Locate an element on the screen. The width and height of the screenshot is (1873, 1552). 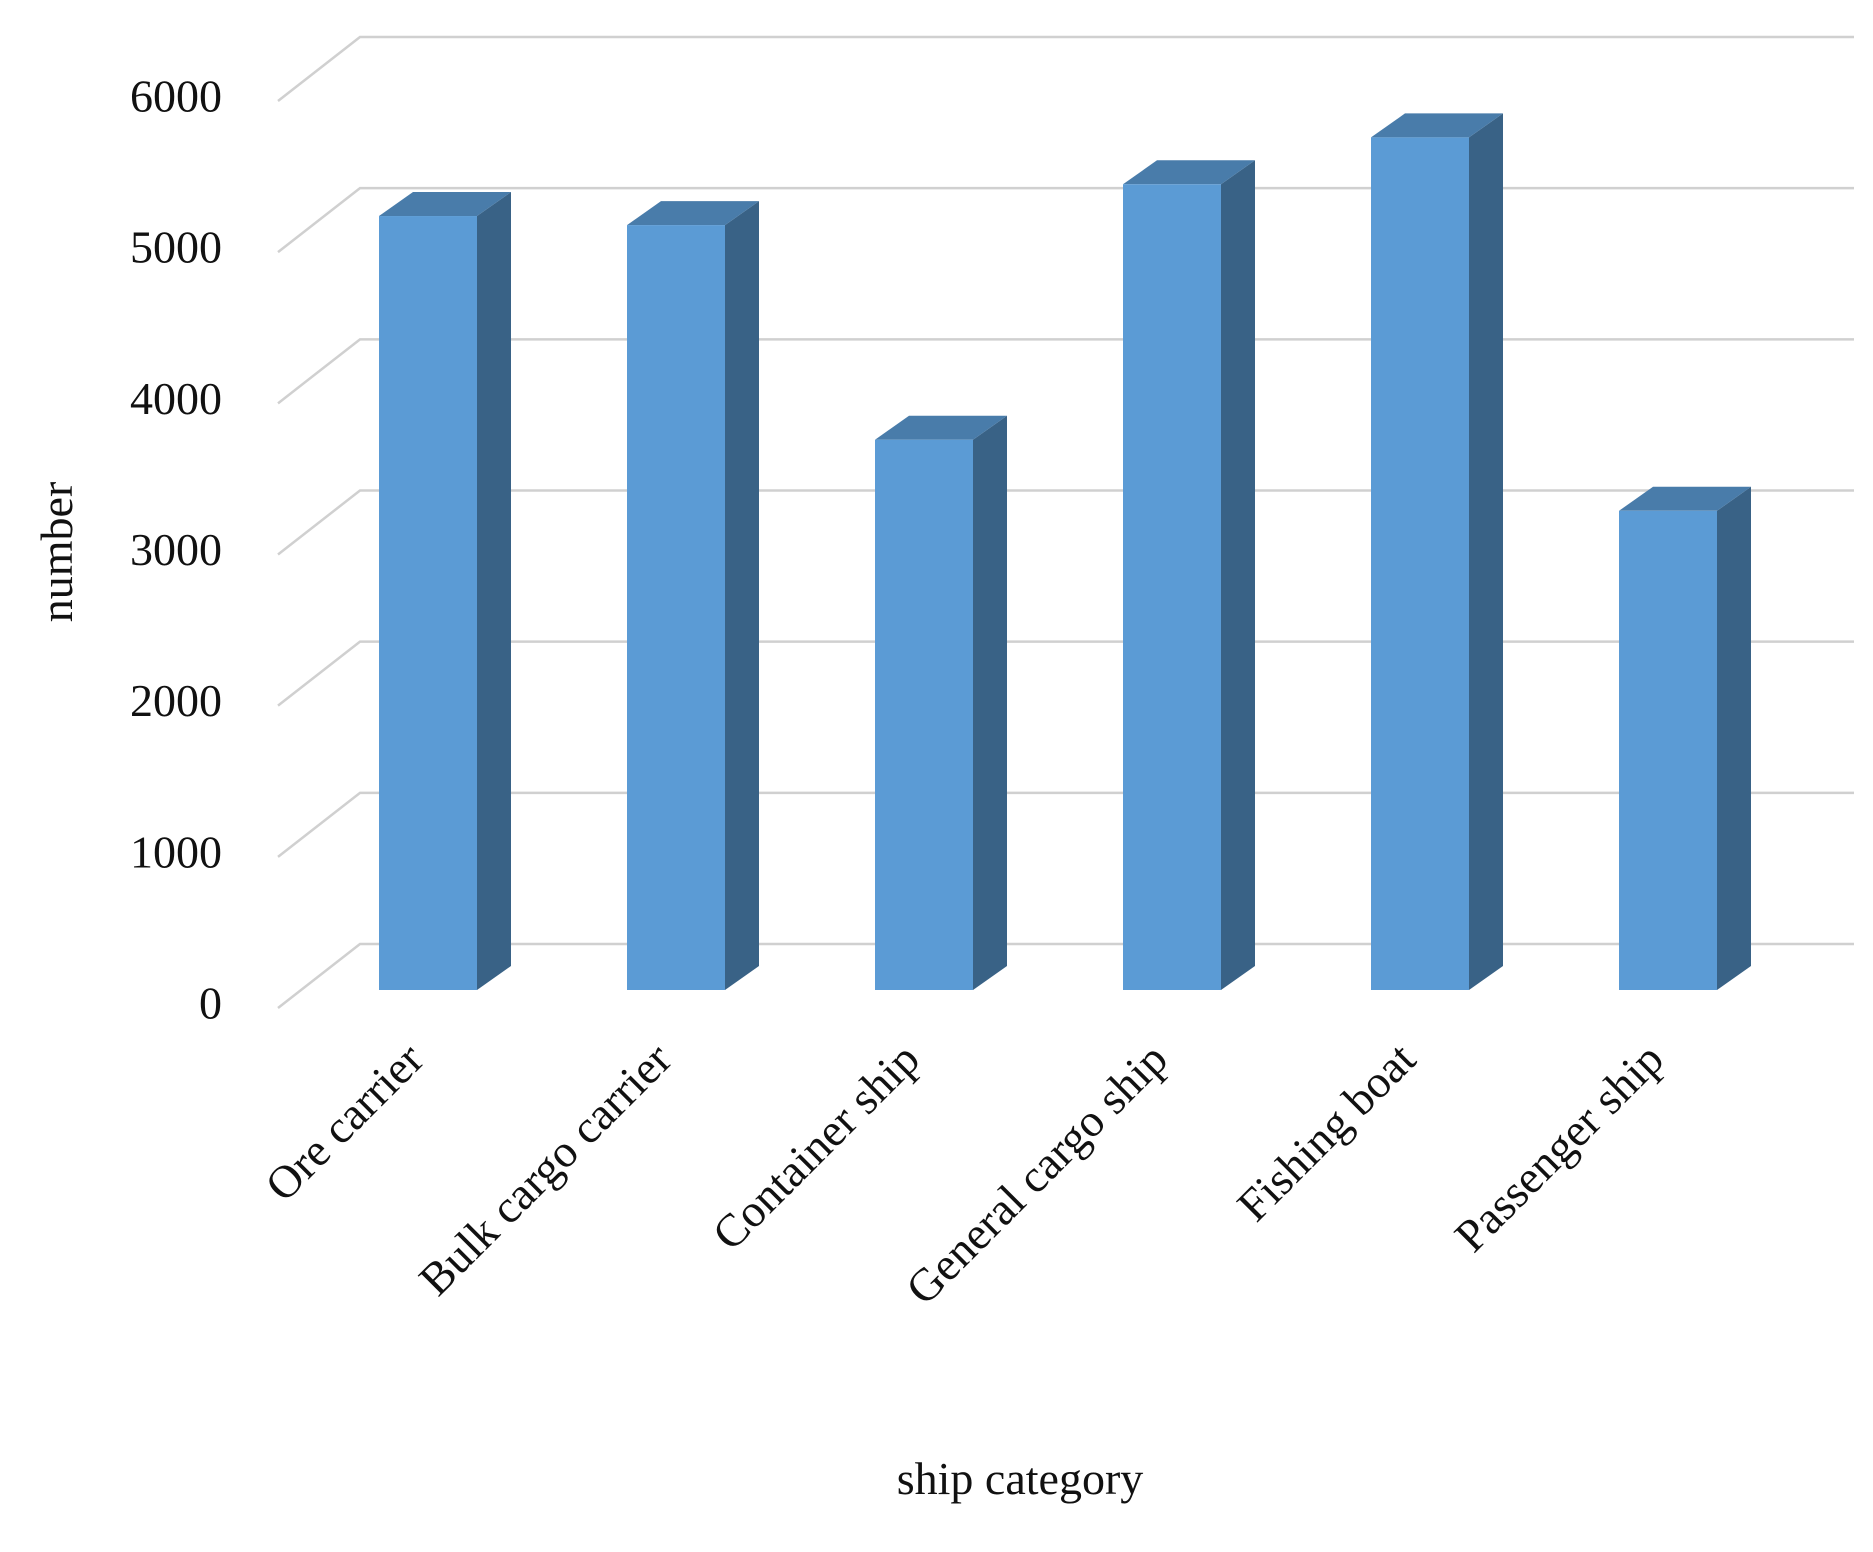
y-tick-label: 3000 is located at coordinates (176, 549).